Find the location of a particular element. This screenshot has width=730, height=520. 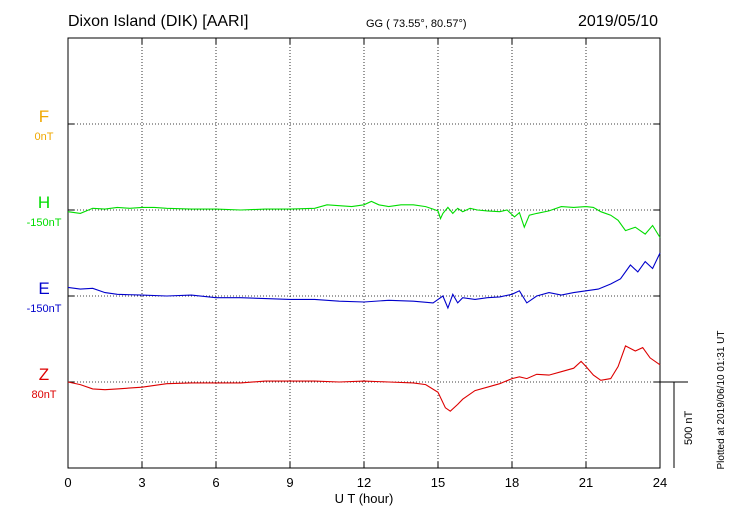

x-tick-label: 24 is located at coordinates (660, 482).